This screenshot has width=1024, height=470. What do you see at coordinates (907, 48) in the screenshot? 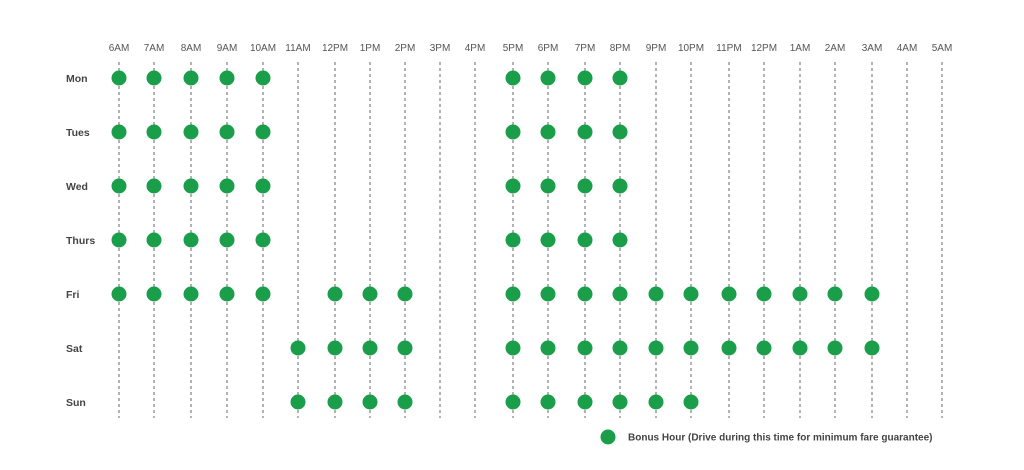
I see `x-tick-label: 4AM` at bounding box center [907, 48].